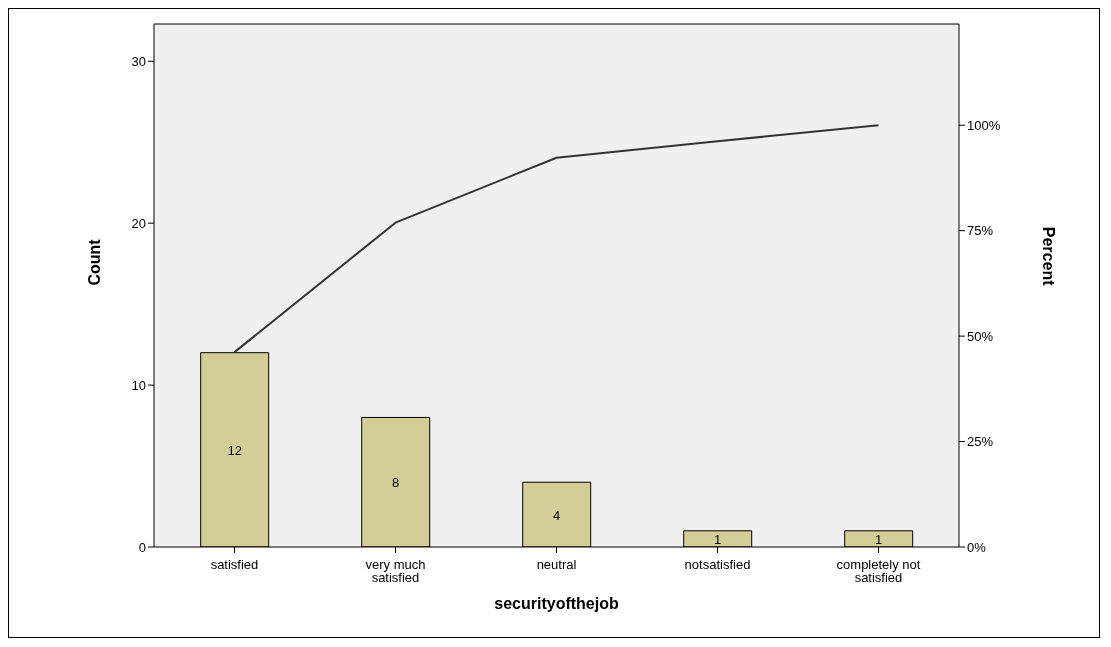  What do you see at coordinates (557, 515) in the screenshot?
I see `data-label: 4` at bounding box center [557, 515].